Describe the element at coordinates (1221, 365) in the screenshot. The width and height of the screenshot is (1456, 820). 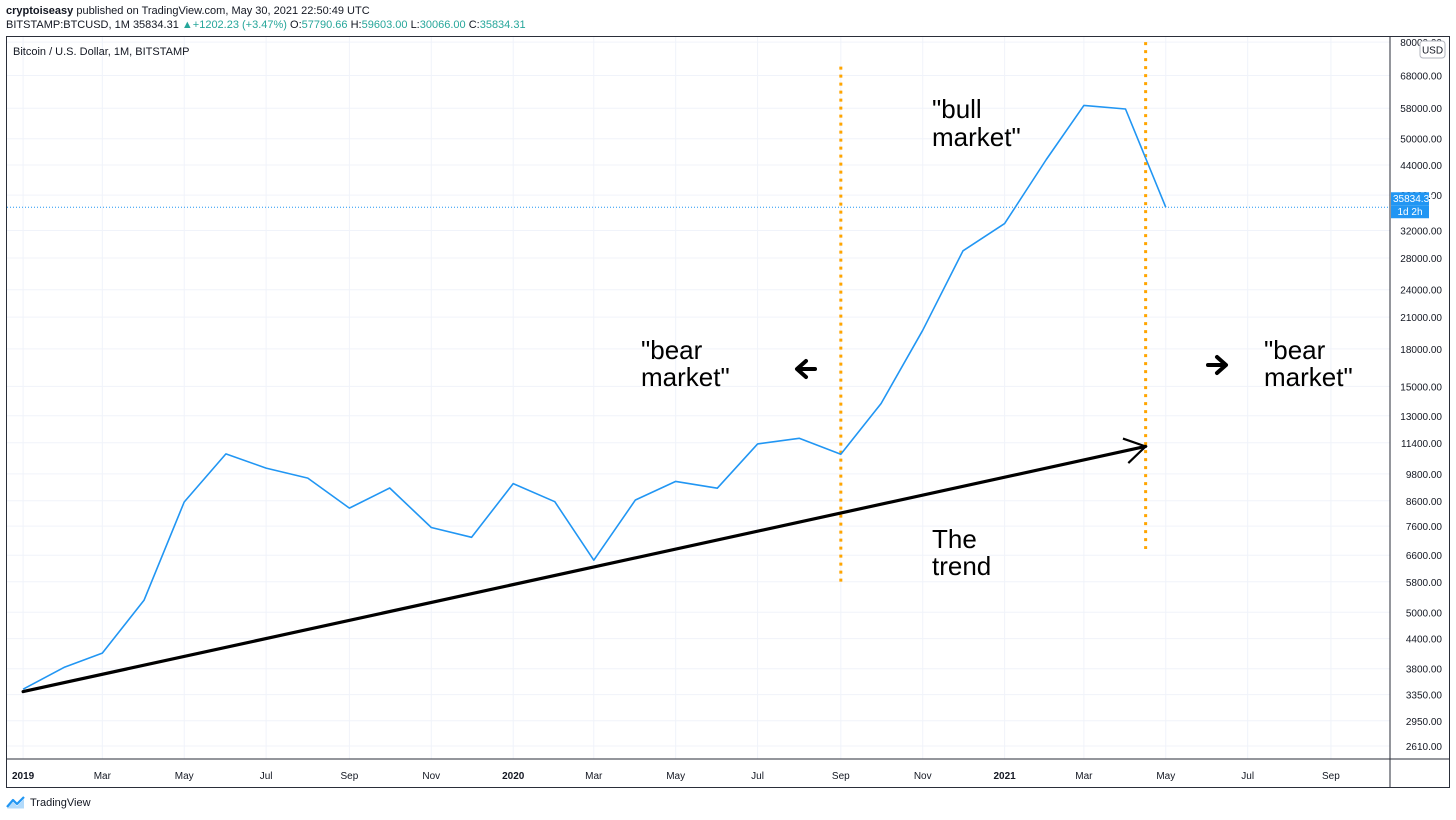
I see `arrow-right-head` at that location.